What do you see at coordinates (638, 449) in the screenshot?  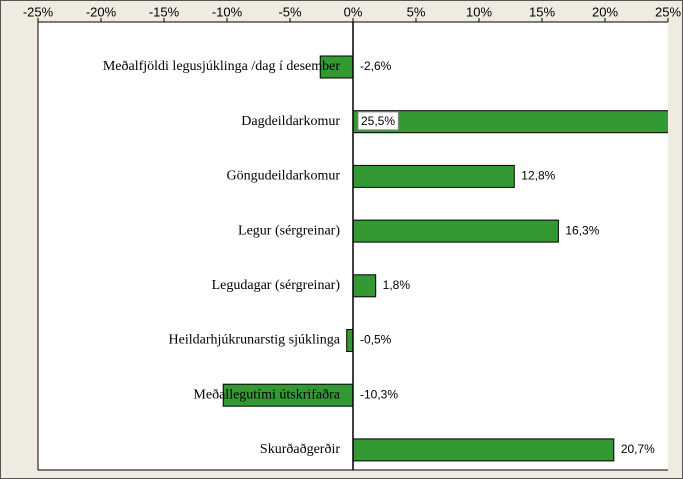 I see `value-label: 20,7%` at bounding box center [638, 449].